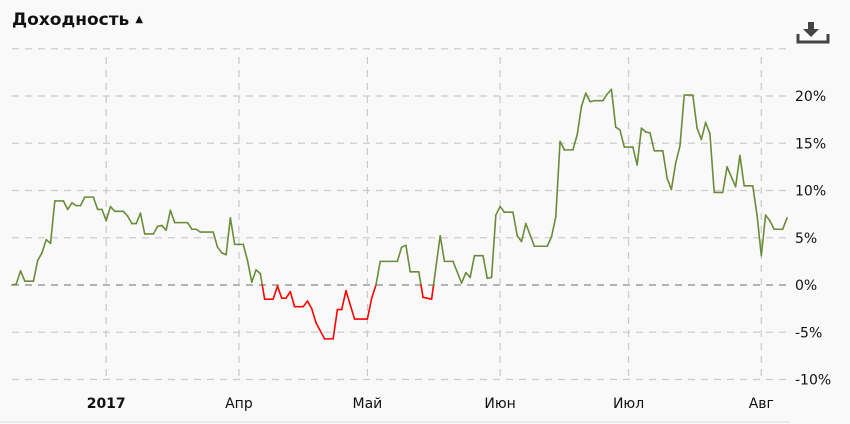 The width and height of the screenshot is (850, 424). What do you see at coordinates (106, 404) in the screenshot?
I see `x-tick-label: 2017` at bounding box center [106, 404].